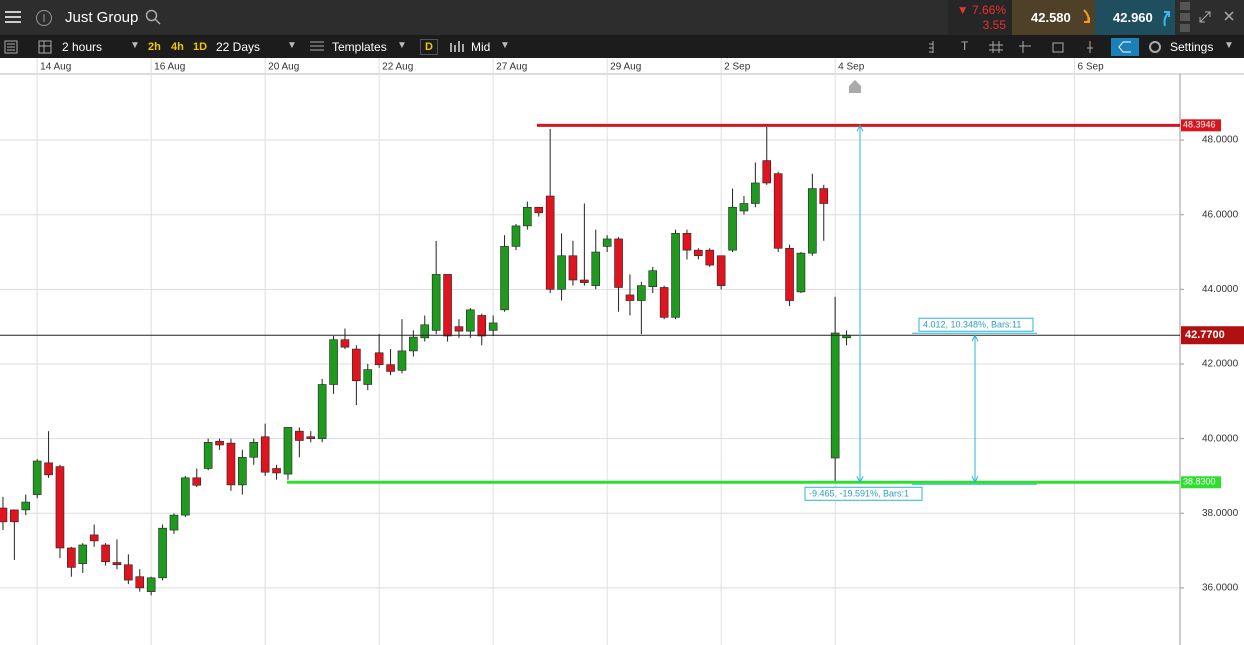 The width and height of the screenshot is (1244, 645). I want to click on menu-icon, so click(13, 17).